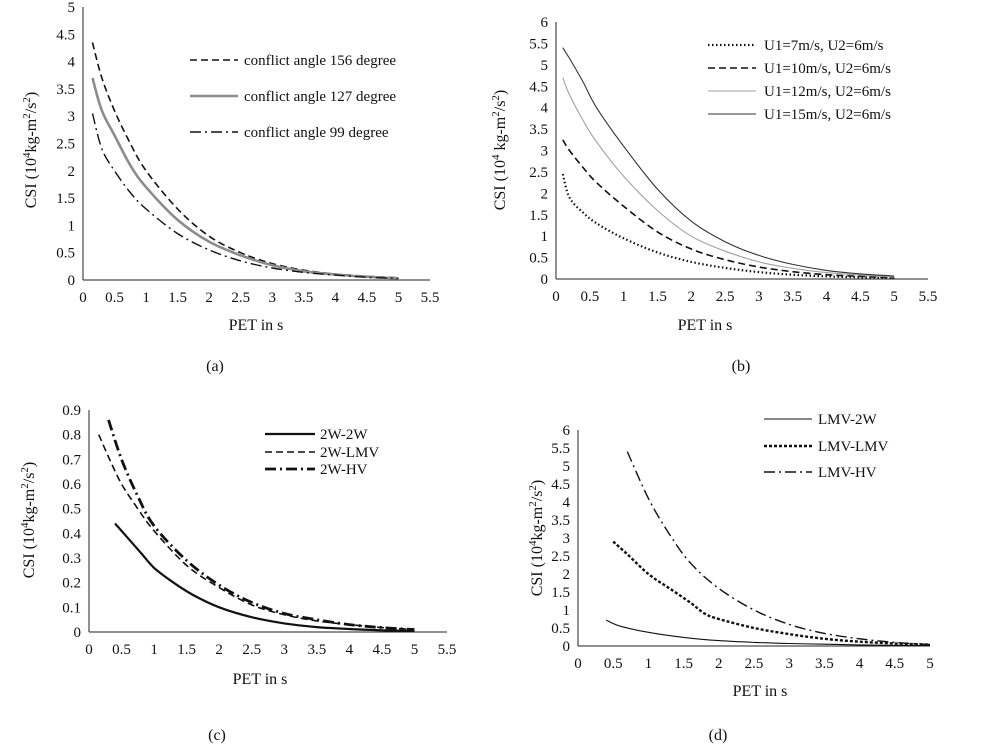  Describe the element at coordinates (71, 608) in the screenshot. I see `y-tick-label: 0.1` at that location.